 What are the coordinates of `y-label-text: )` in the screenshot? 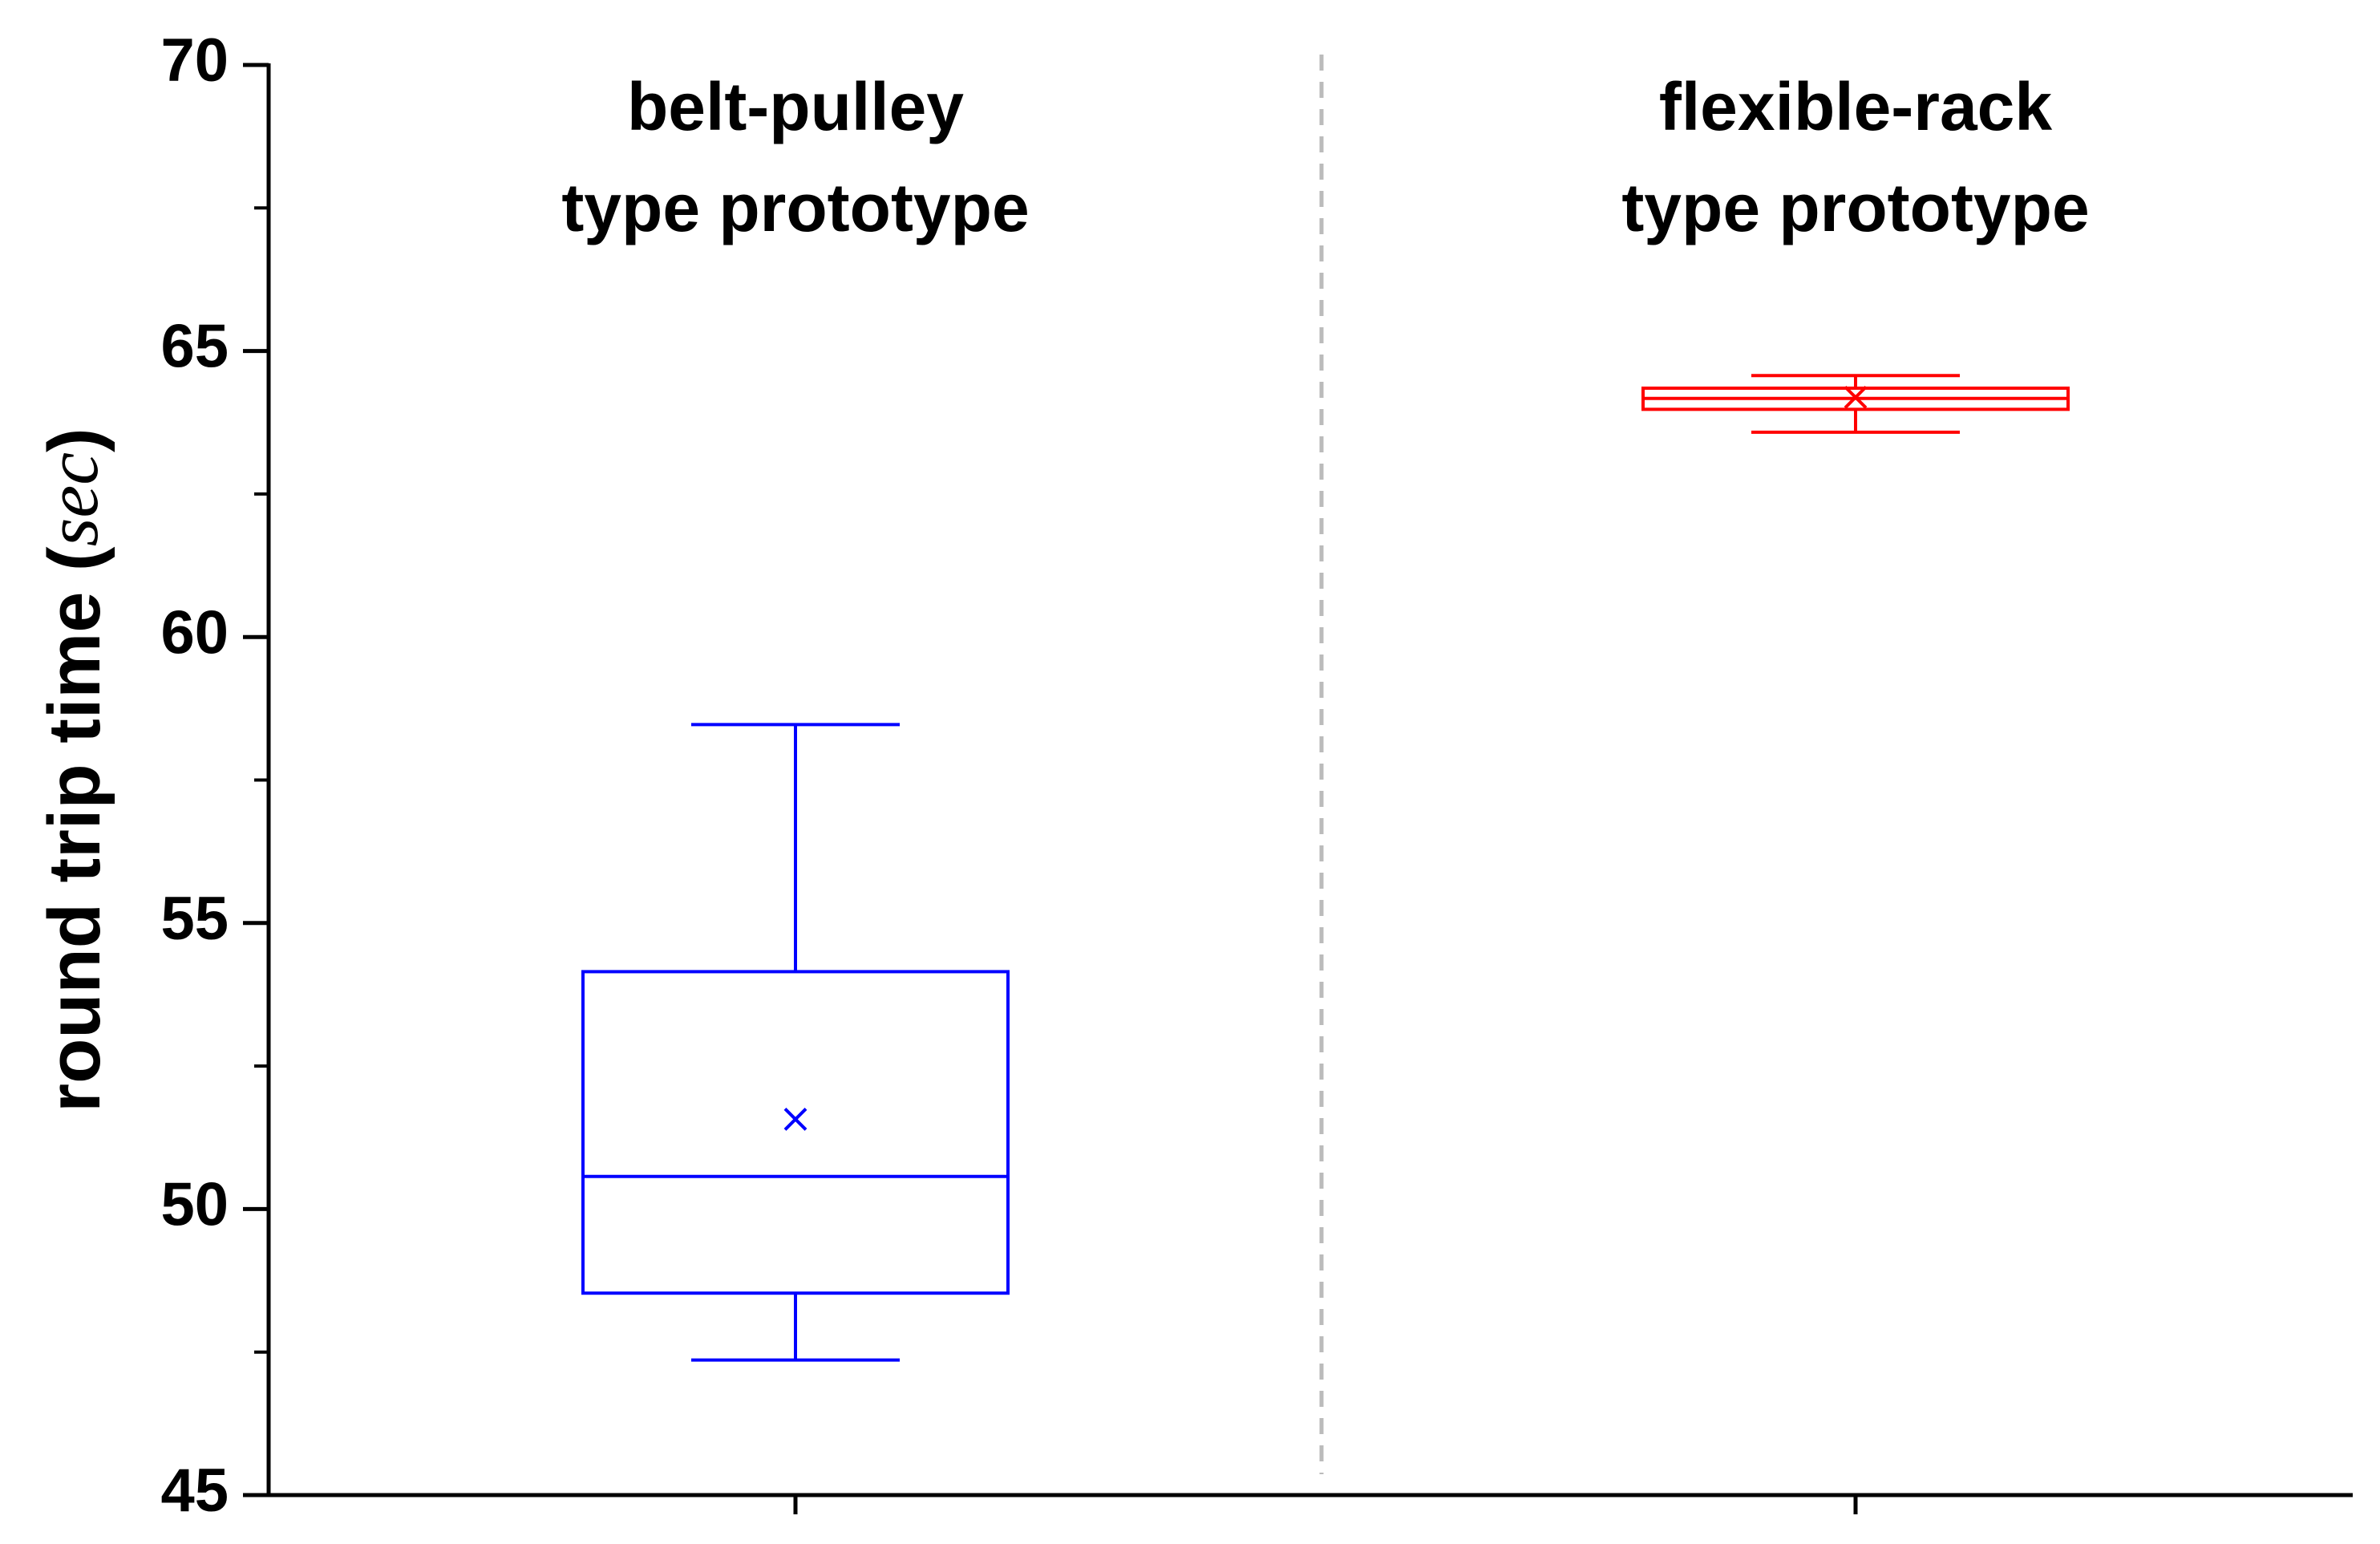 It's located at (74, 440).